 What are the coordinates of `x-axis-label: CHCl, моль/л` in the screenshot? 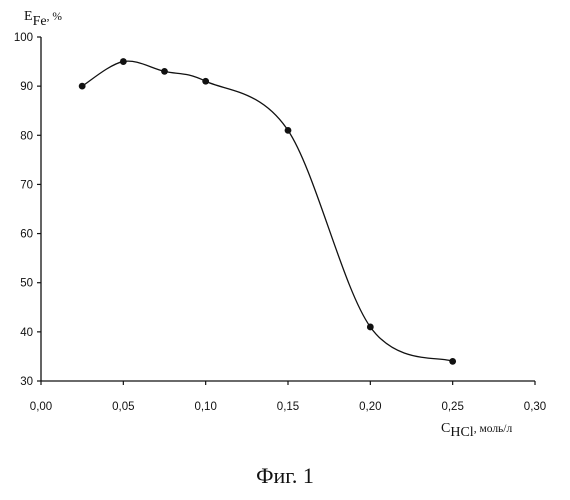 It's located at (476, 430).